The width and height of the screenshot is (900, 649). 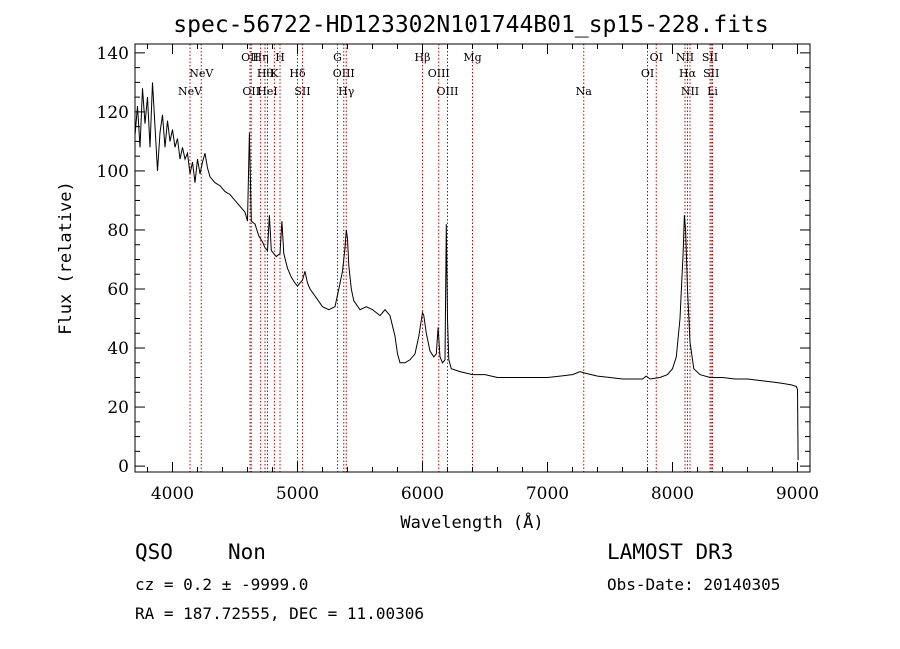 What do you see at coordinates (113, 113) in the screenshot?
I see `y-tick-label-120: 120` at bounding box center [113, 113].